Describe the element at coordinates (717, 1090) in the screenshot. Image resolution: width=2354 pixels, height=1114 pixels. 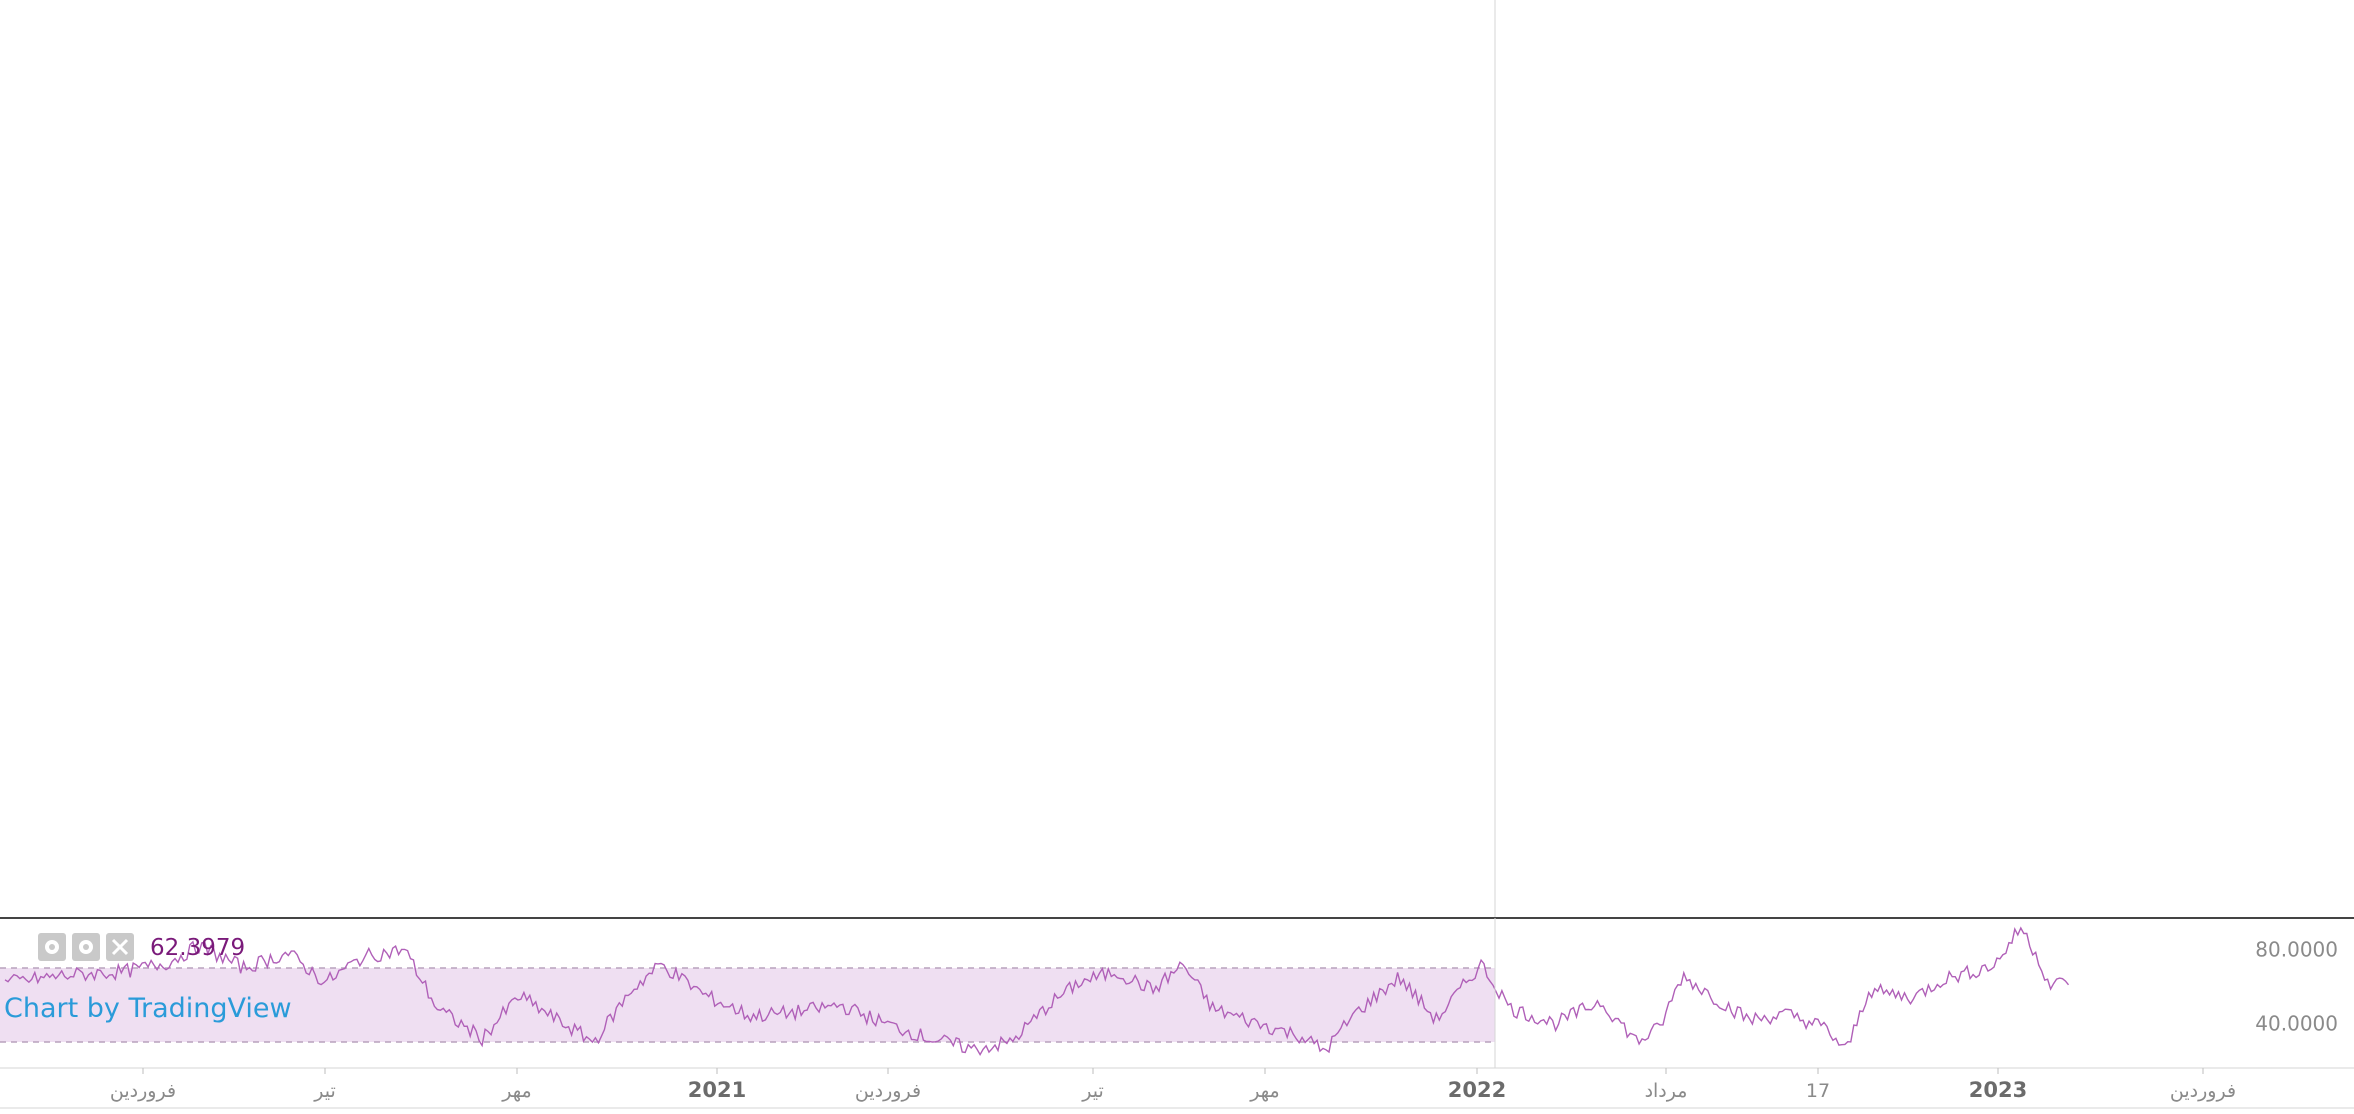
I see `time-tick-label: 2021` at that location.